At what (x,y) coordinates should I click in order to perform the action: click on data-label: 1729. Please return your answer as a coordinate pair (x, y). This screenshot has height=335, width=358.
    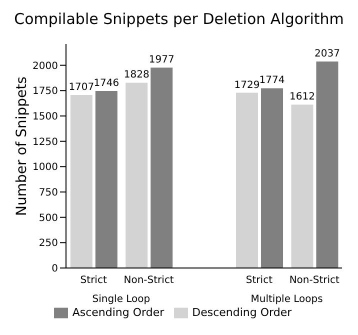
    Looking at the image, I should click on (247, 85).